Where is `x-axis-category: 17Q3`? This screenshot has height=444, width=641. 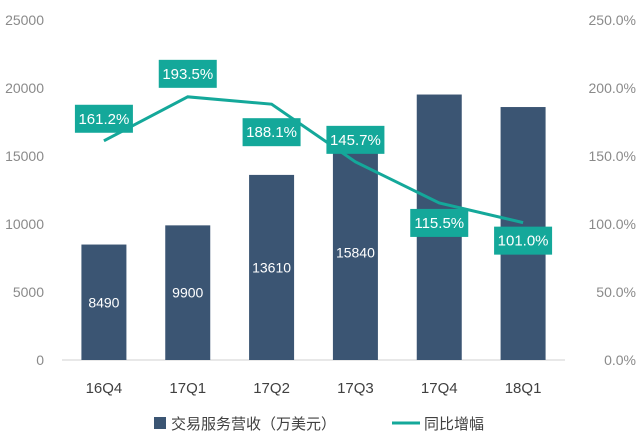 x-axis-category: 17Q3 is located at coordinates (355, 388).